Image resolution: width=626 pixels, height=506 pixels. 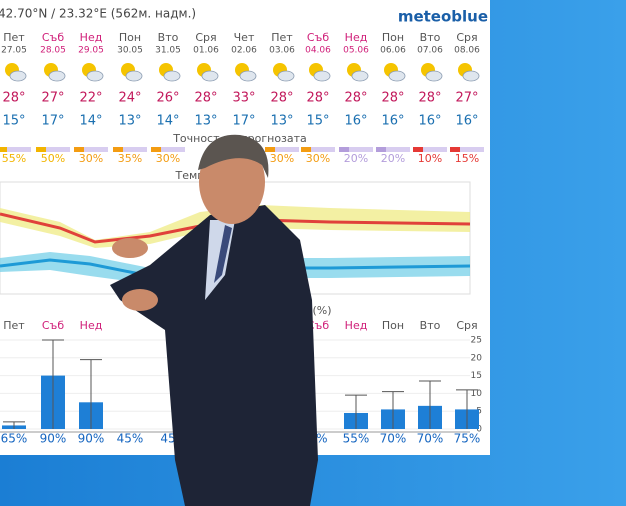 I want to click on precip-probability: 55%, so click(x=356, y=439).